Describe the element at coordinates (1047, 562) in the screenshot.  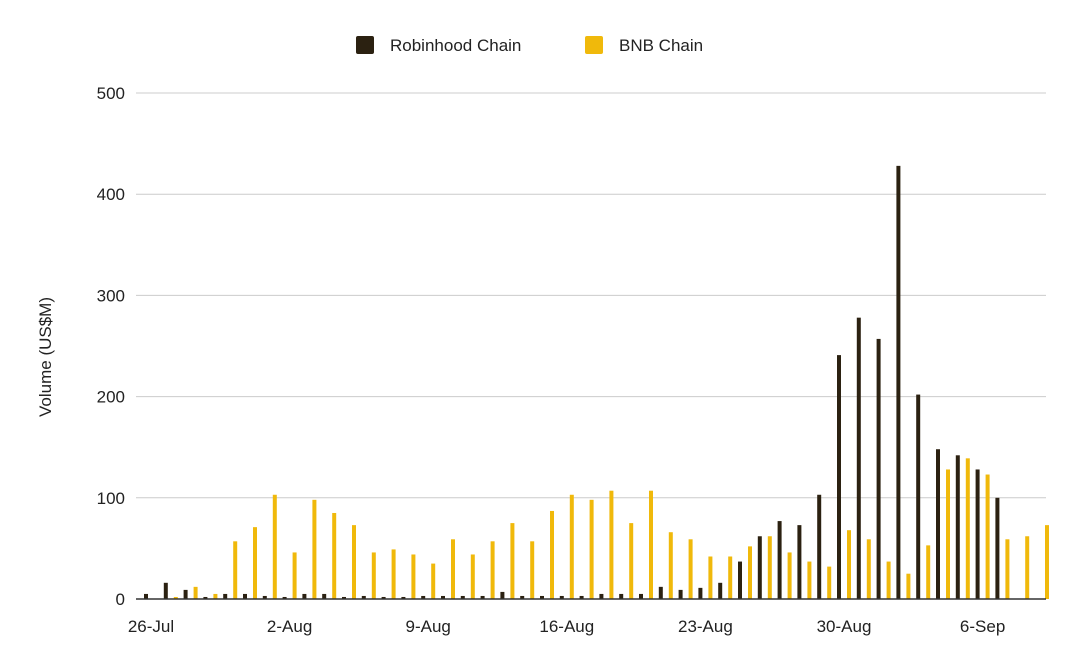
I see `bar-bnb-chain-9-Sep` at that location.